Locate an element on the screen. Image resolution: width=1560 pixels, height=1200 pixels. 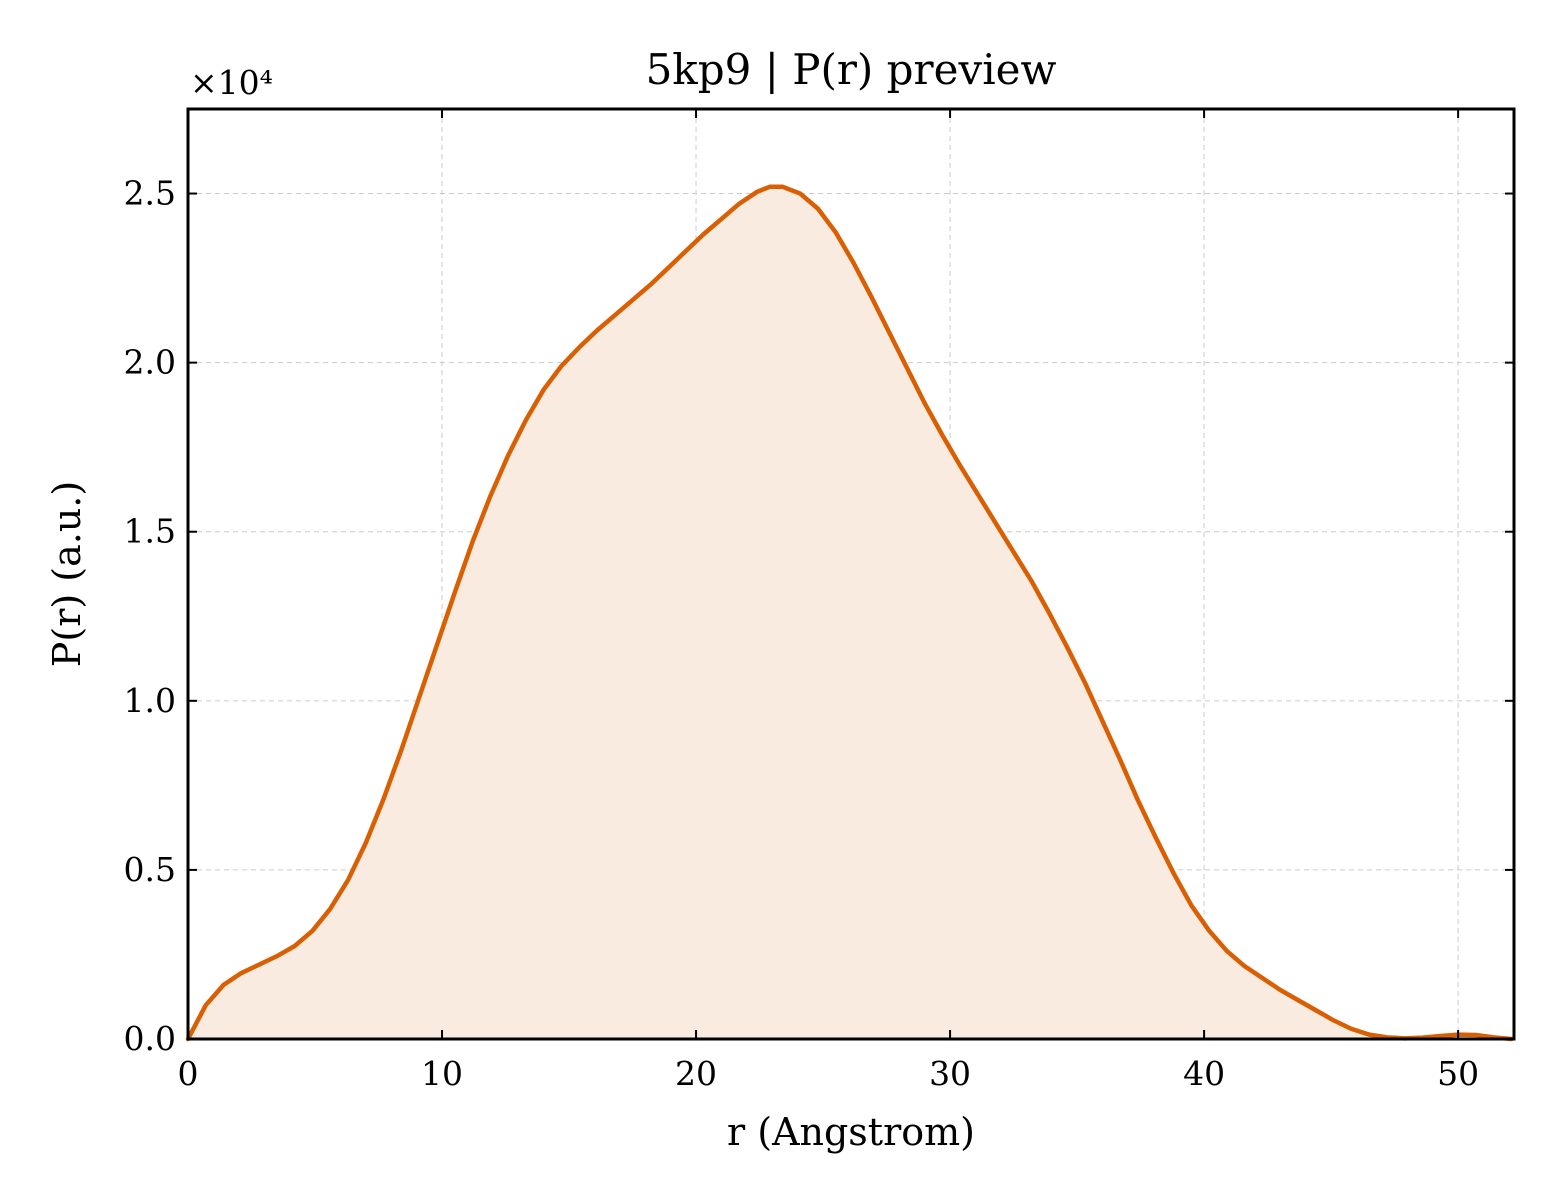
x-tick-label: 40 is located at coordinates (1204, 1073).